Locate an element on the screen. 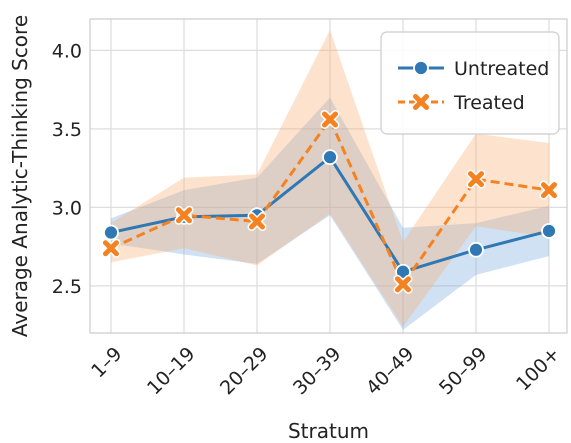  y-tick-label: 3.0 is located at coordinates (67, 208).